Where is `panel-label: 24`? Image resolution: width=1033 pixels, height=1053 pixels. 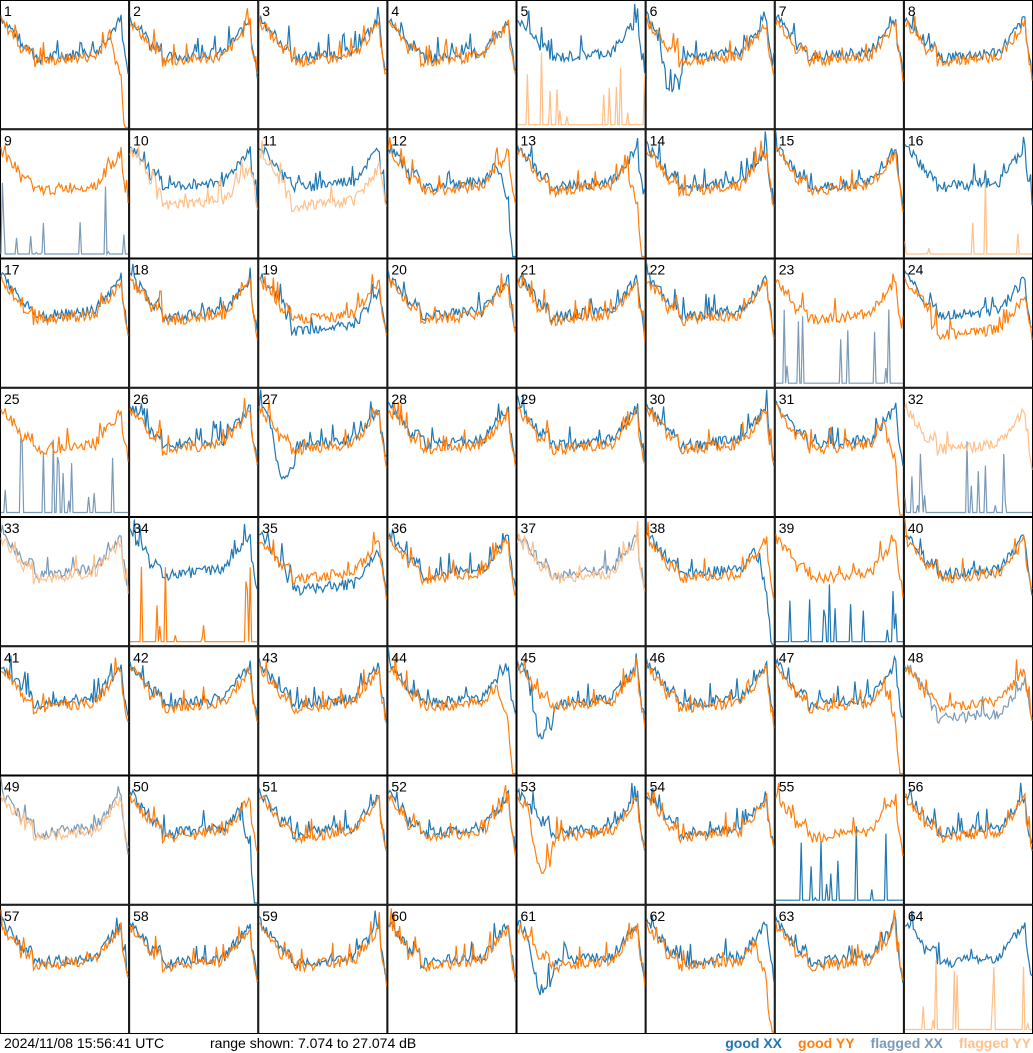 panel-label: 24 is located at coordinates (916, 270).